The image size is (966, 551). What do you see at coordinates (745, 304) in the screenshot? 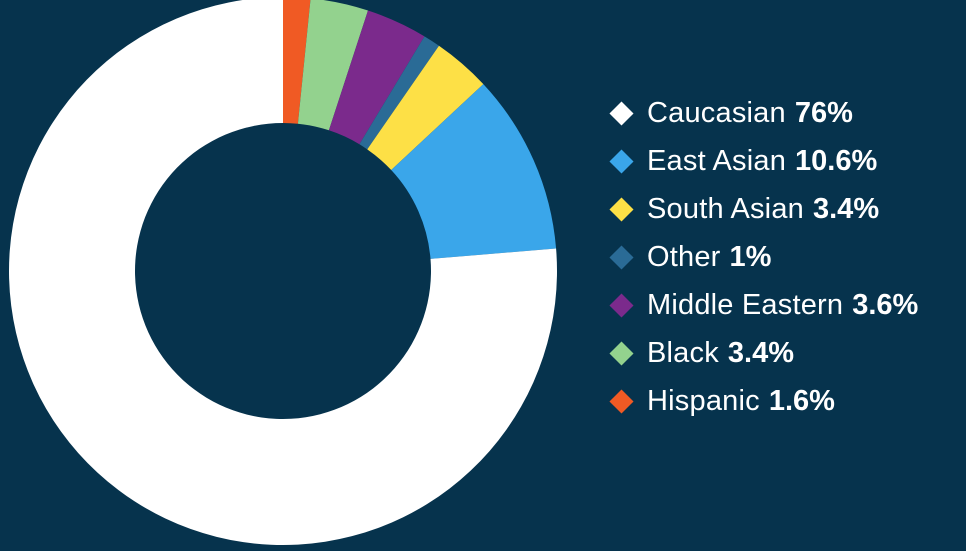
I see `legend-label: Middle Eastern` at bounding box center [745, 304].